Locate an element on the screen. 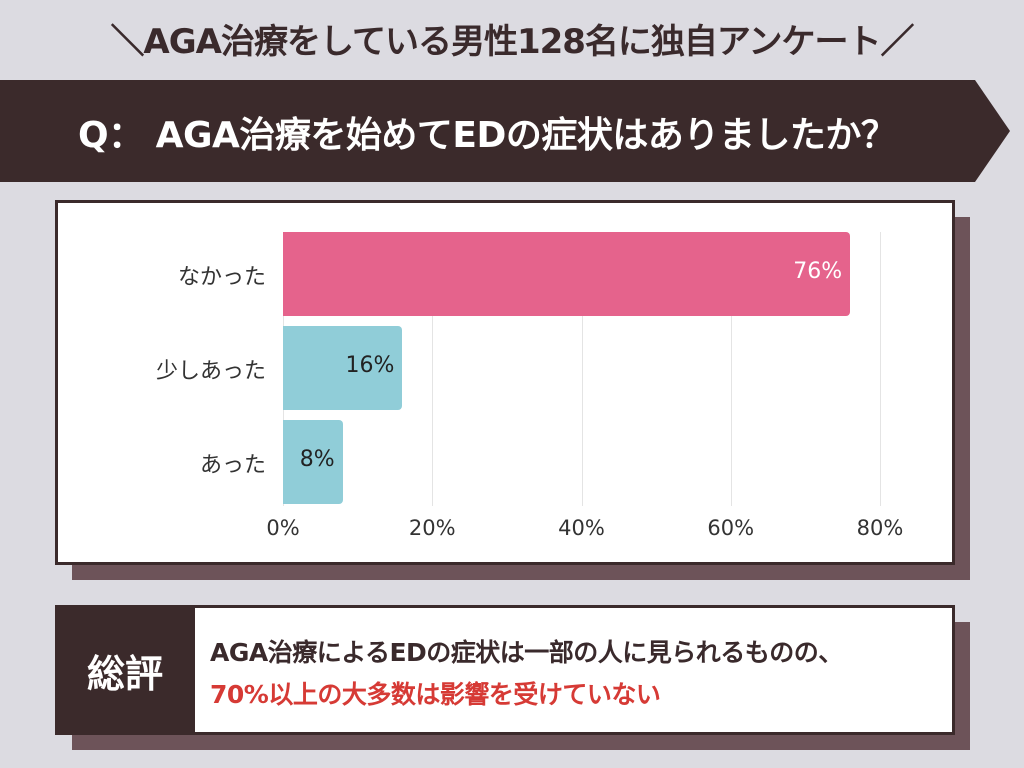 The image size is (1024, 768). x-tick-label: 0% is located at coordinates (283, 528).